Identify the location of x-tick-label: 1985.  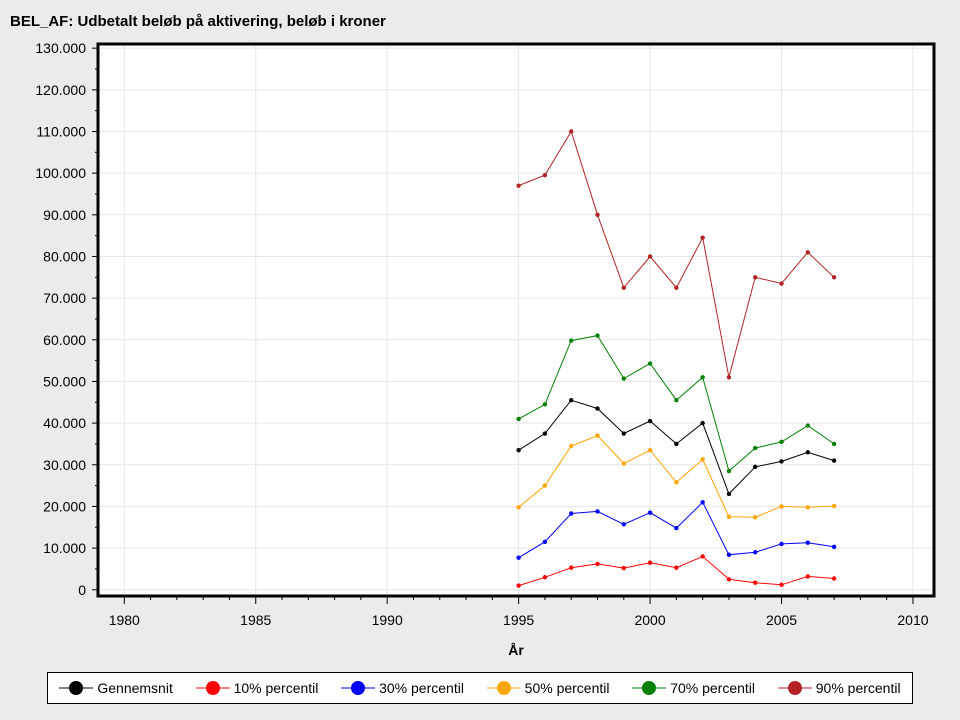
(255, 620).